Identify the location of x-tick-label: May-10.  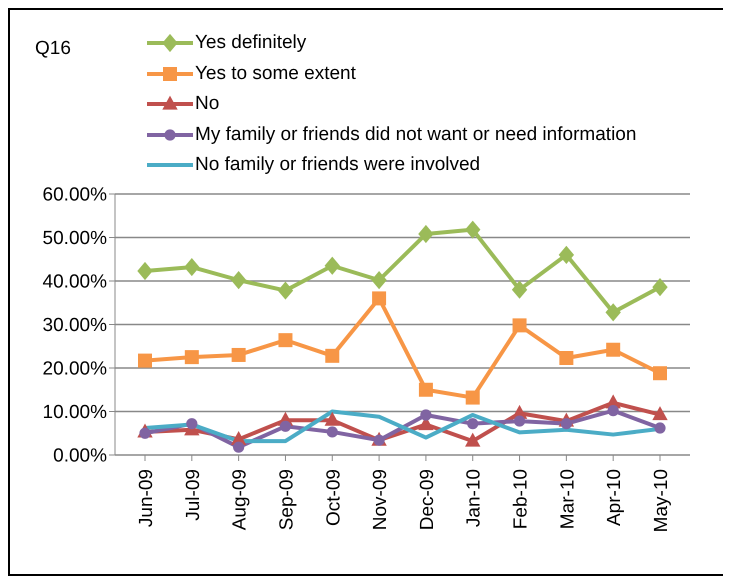
(661, 500).